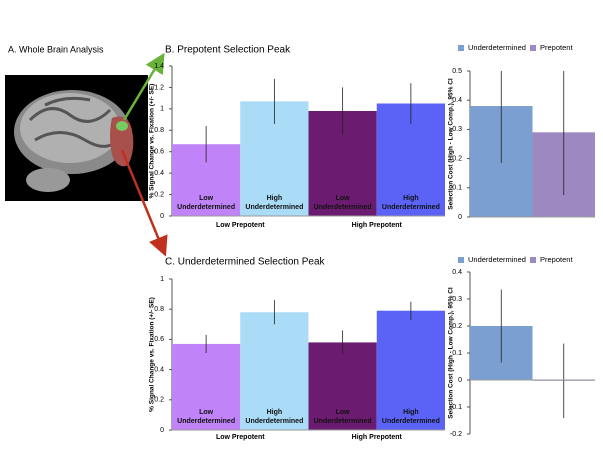  What do you see at coordinates (56, 49) in the screenshot?
I see `panel-title: A. Whole Brain Analysis` at bounding box center [56, 49].